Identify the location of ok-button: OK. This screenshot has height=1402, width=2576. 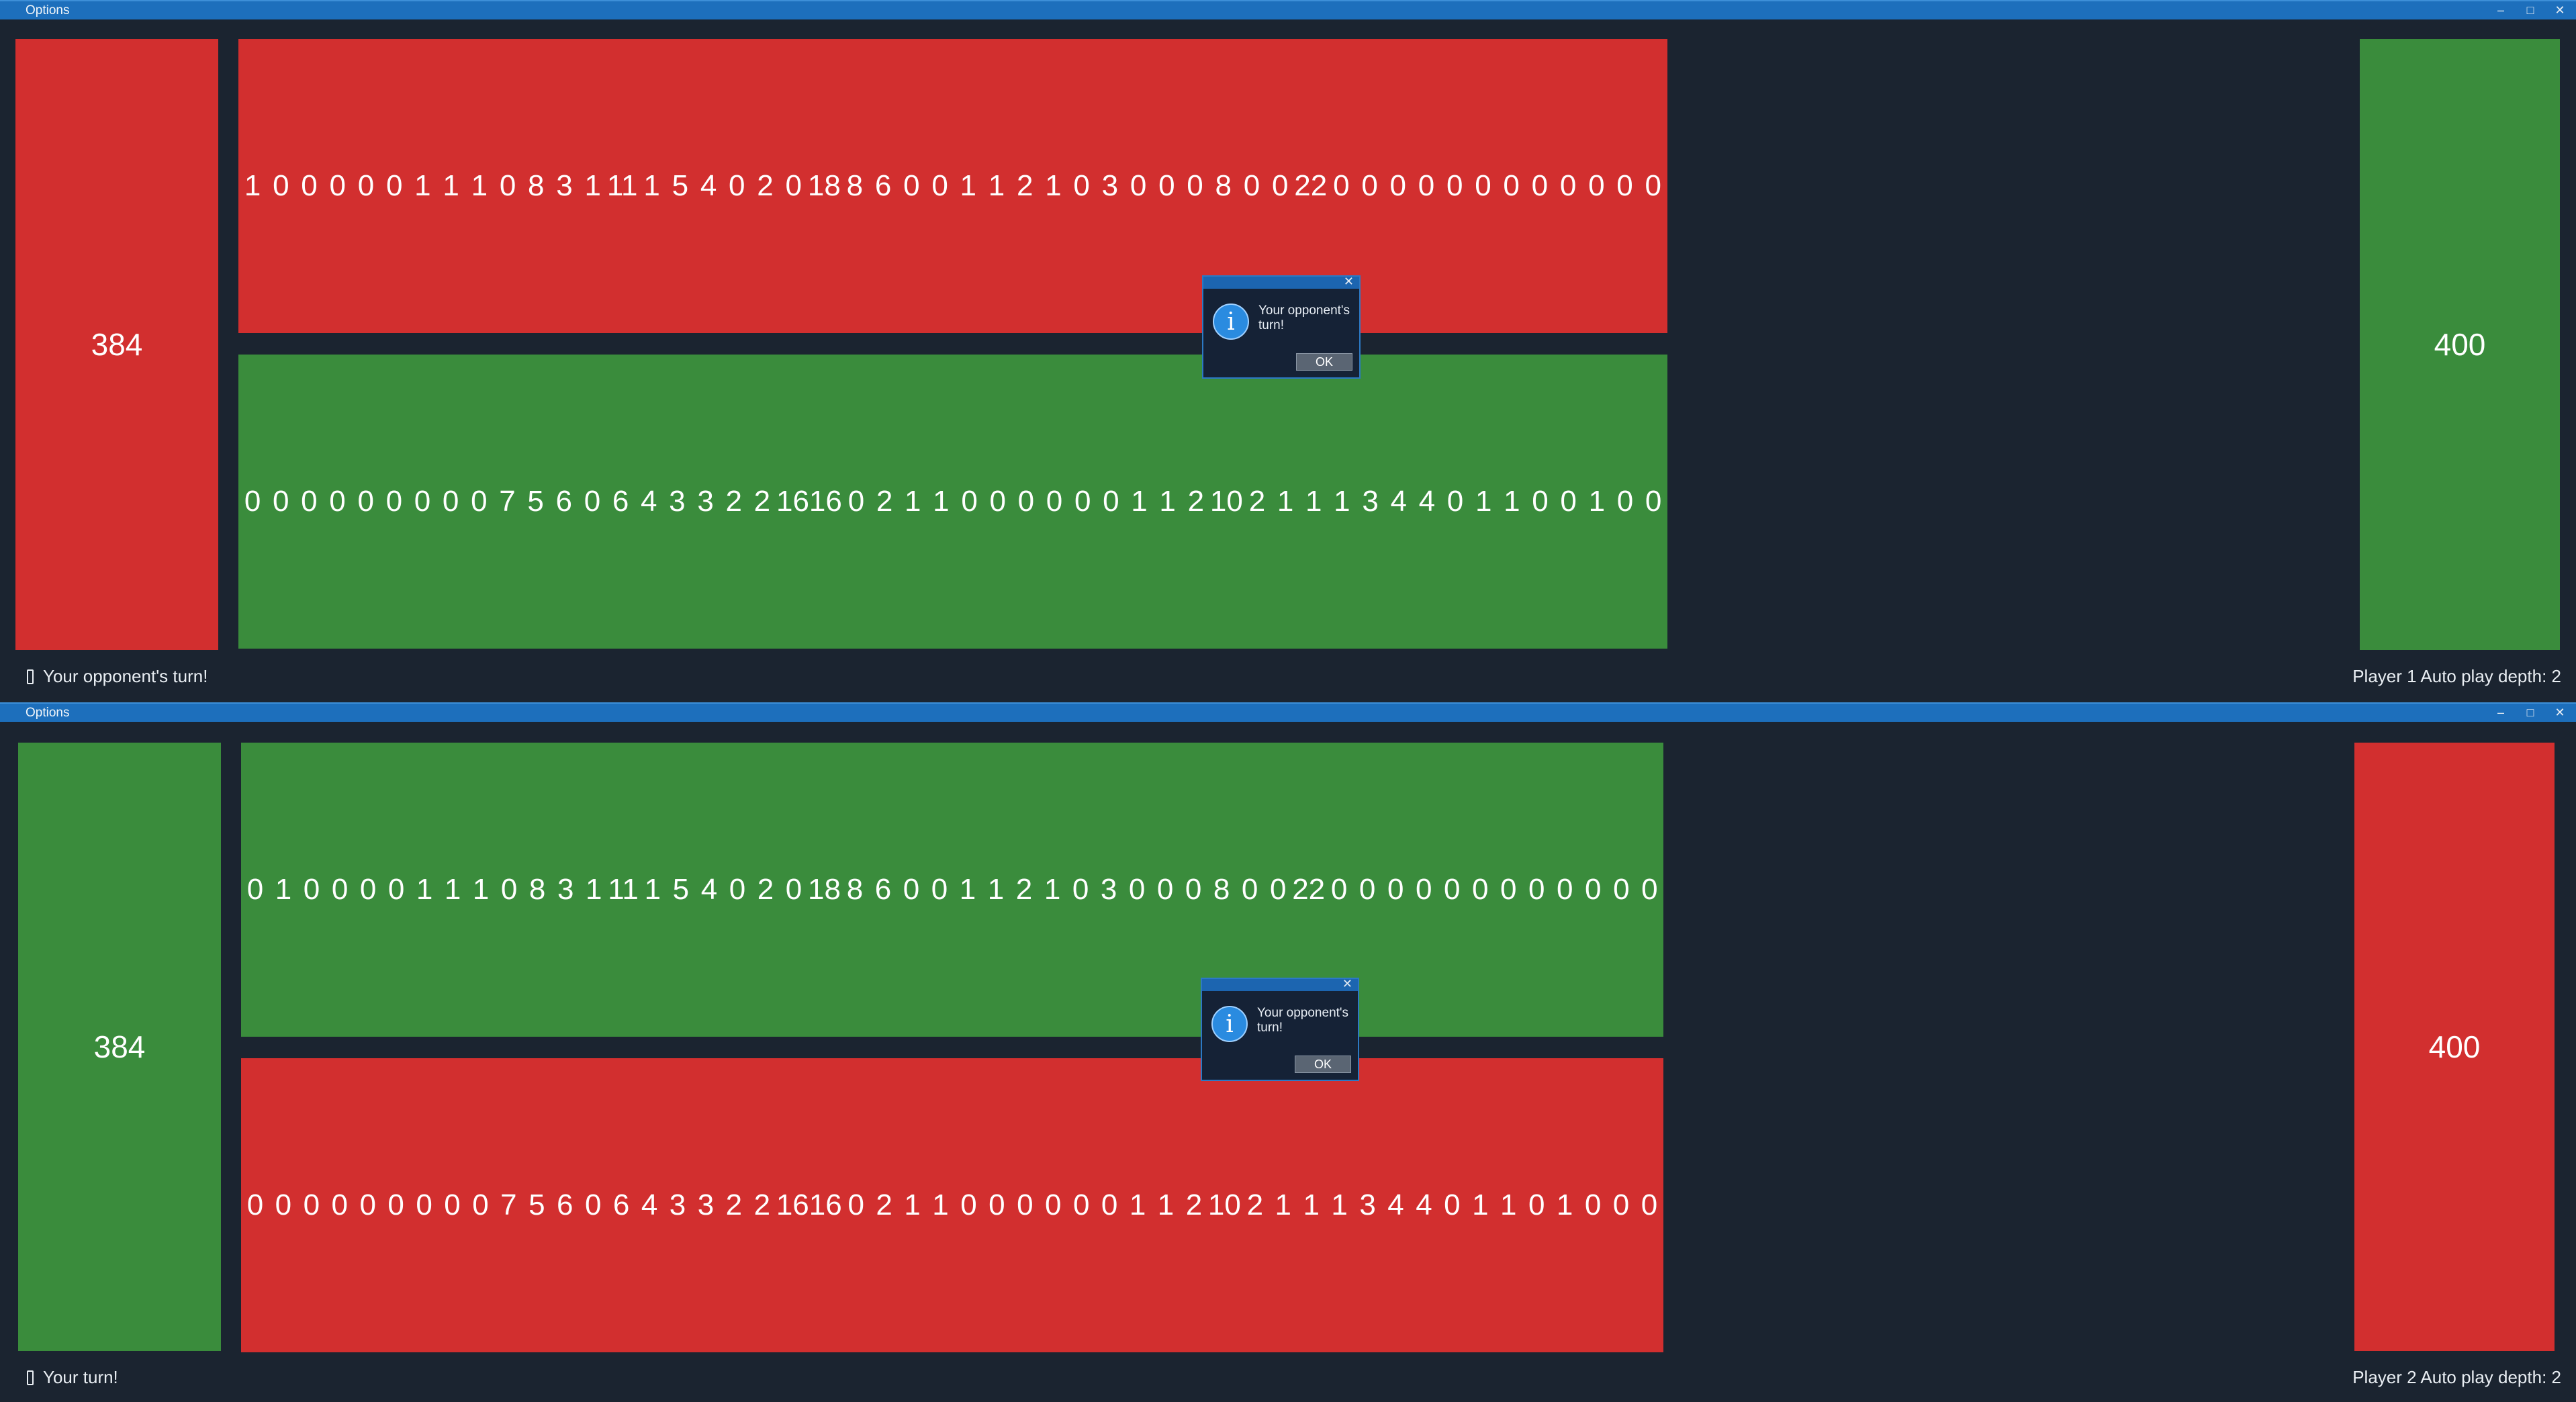
(1323, 1064).